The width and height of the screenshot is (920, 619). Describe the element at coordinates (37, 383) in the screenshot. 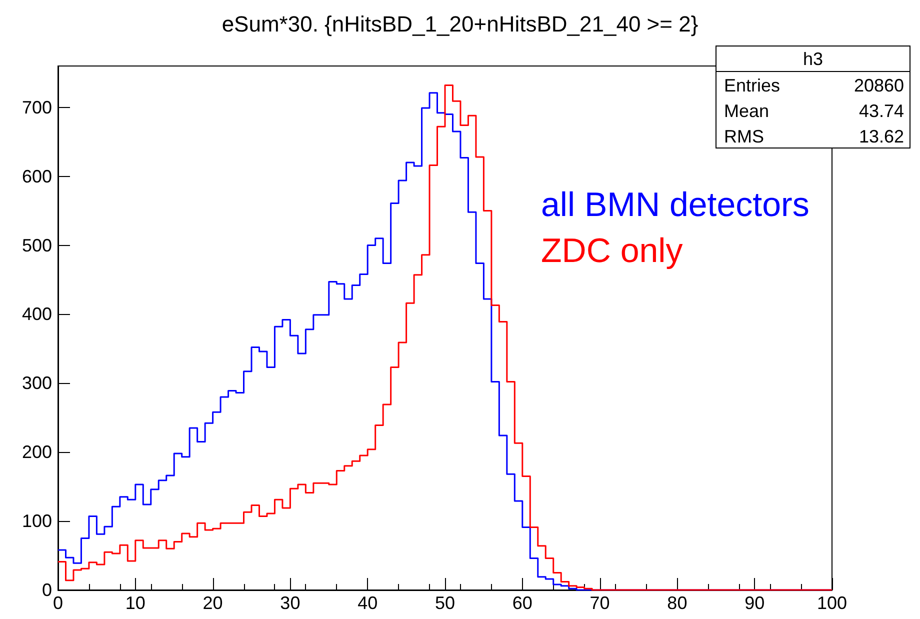

I see `y-tick-label: 300` at that location.